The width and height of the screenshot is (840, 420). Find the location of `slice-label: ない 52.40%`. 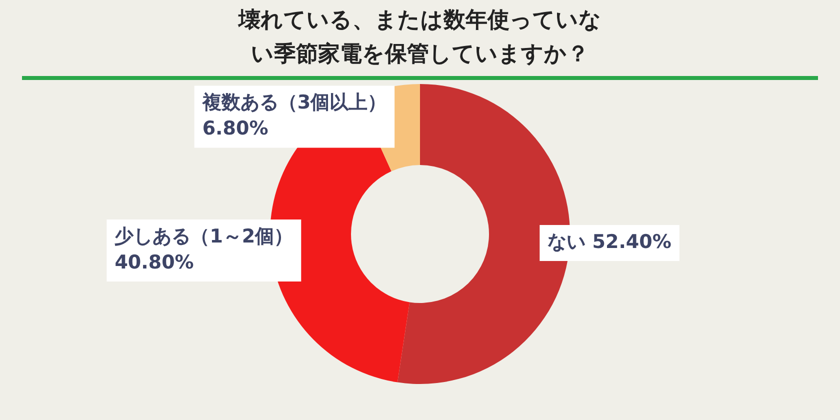

slice-label: ない 52.40% is located at coordinates (610, 241).